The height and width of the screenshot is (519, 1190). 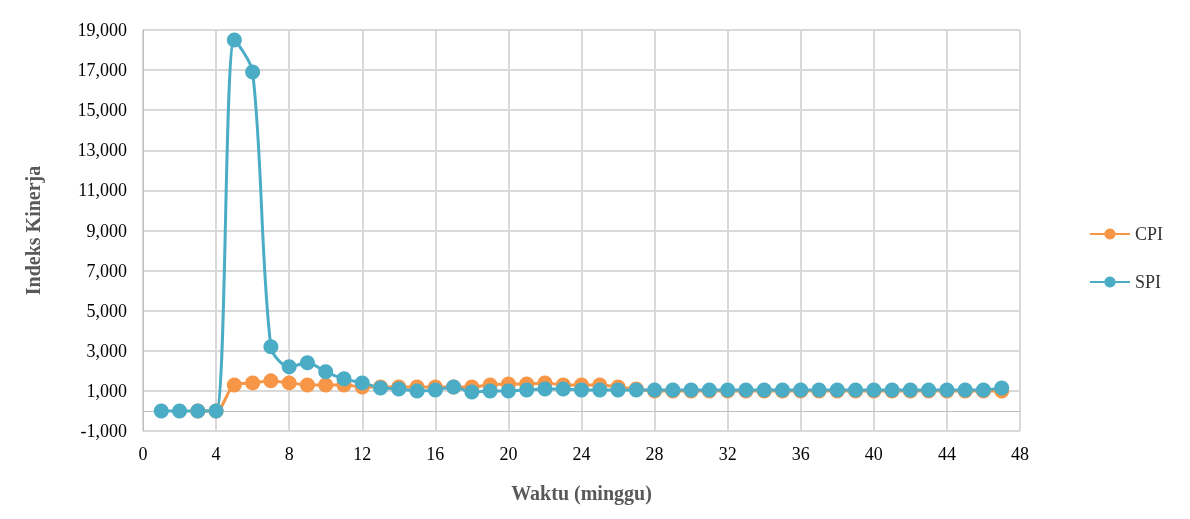 I want to click on y-tick-label: 5,000, so click(x=106, y=310).